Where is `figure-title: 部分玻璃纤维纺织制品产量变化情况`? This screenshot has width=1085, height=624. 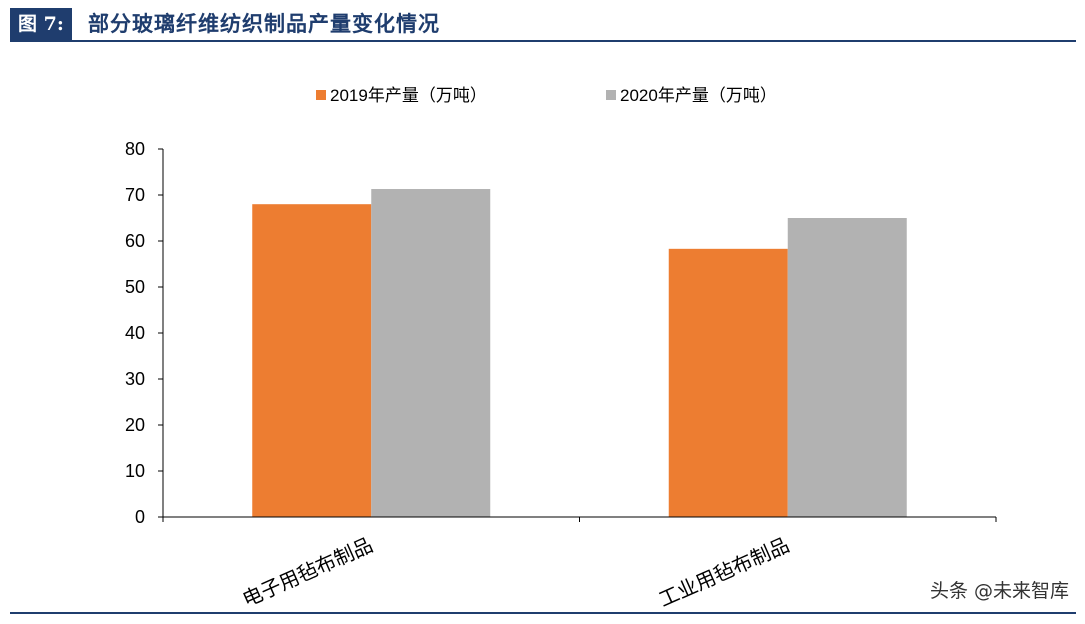 figure-title: 部分玻璃纤维纺织制品产量变化情况 is located at coordinates (264, 23).